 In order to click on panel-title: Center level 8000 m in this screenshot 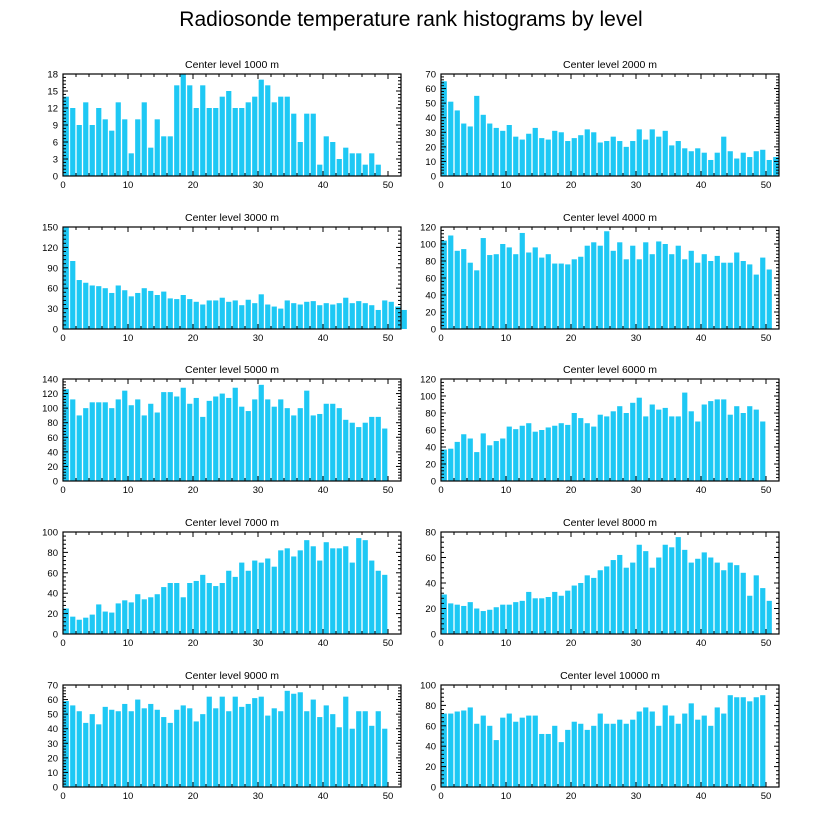, I will do `click(610, 523)`.